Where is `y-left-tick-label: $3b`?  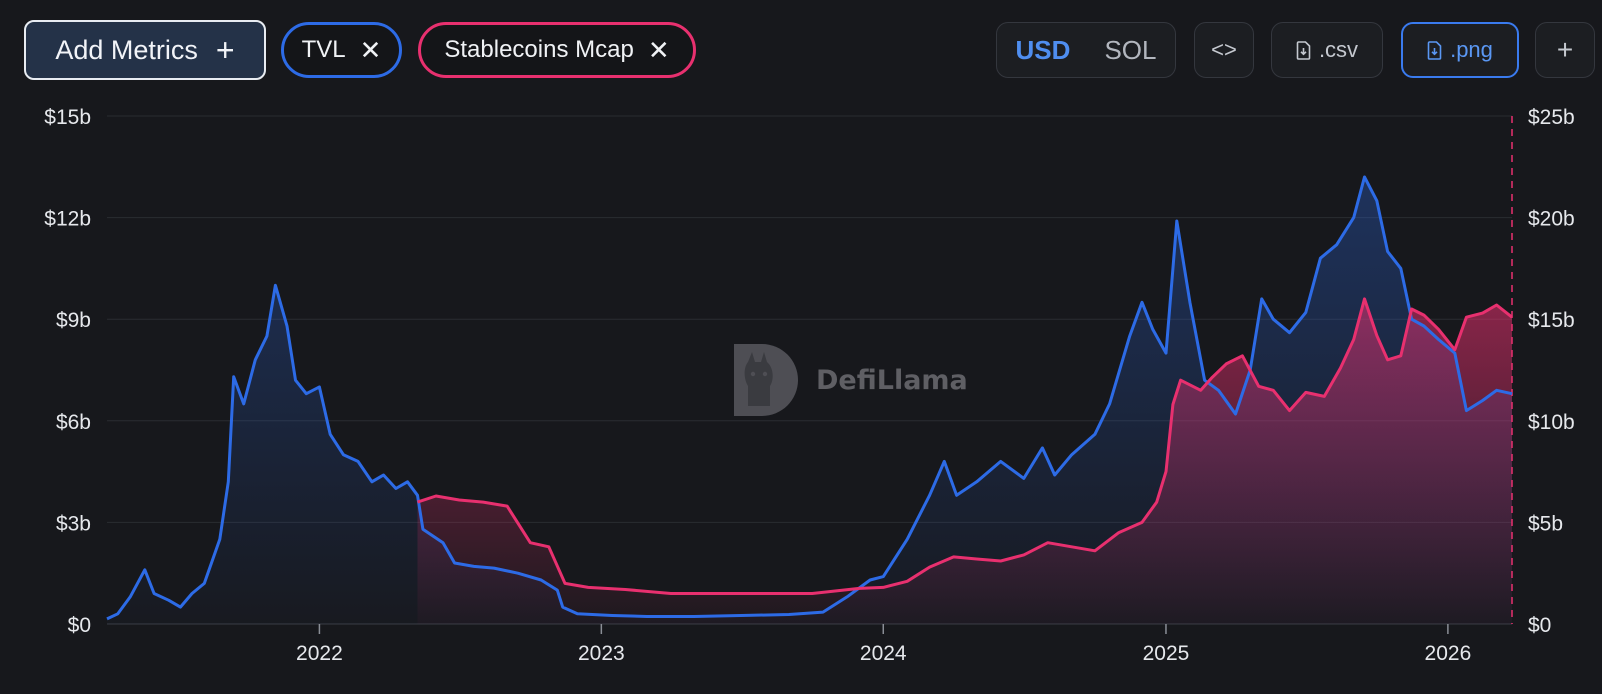 y-left-tick-label: $3b is located at coordinates (73, 523).